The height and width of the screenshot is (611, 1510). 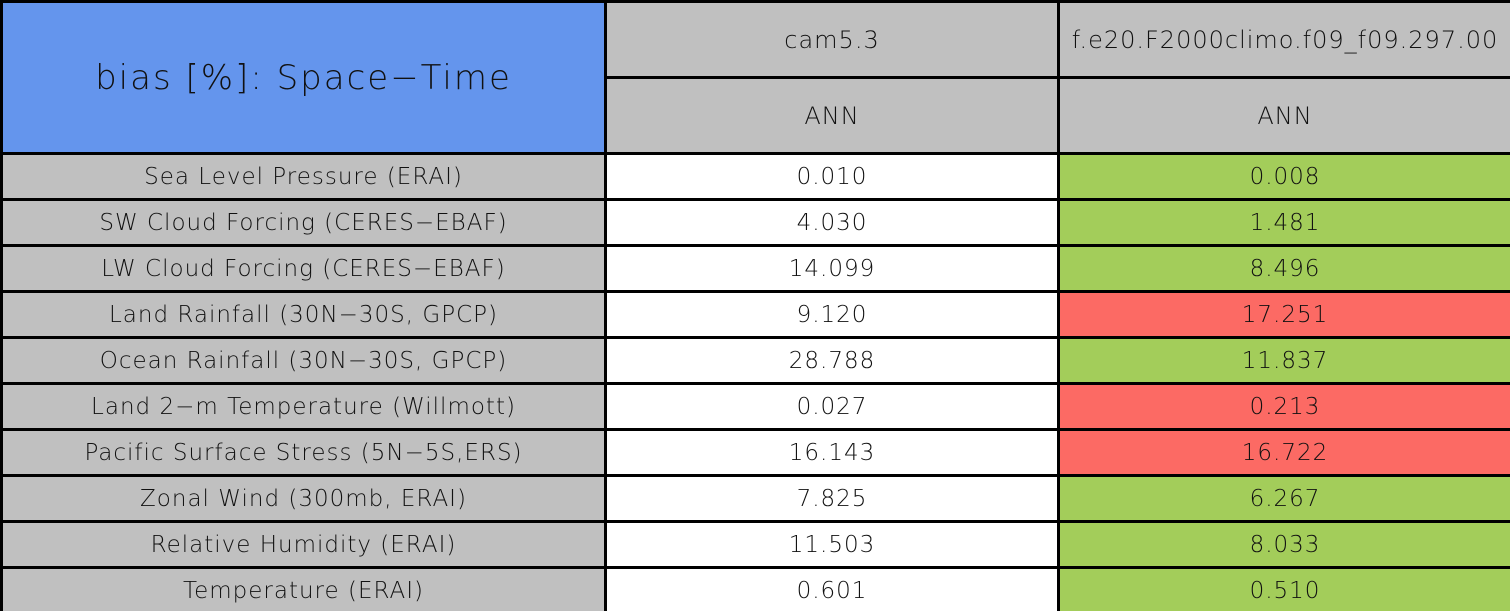 I want to click on variable-label: Temperature (ERAI), so click(x=303, y=588).